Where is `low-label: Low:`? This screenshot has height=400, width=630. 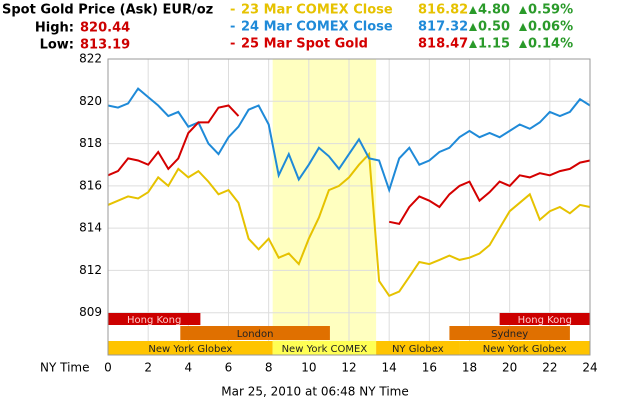 low-label: Low: is located at coordinates (57, 45).